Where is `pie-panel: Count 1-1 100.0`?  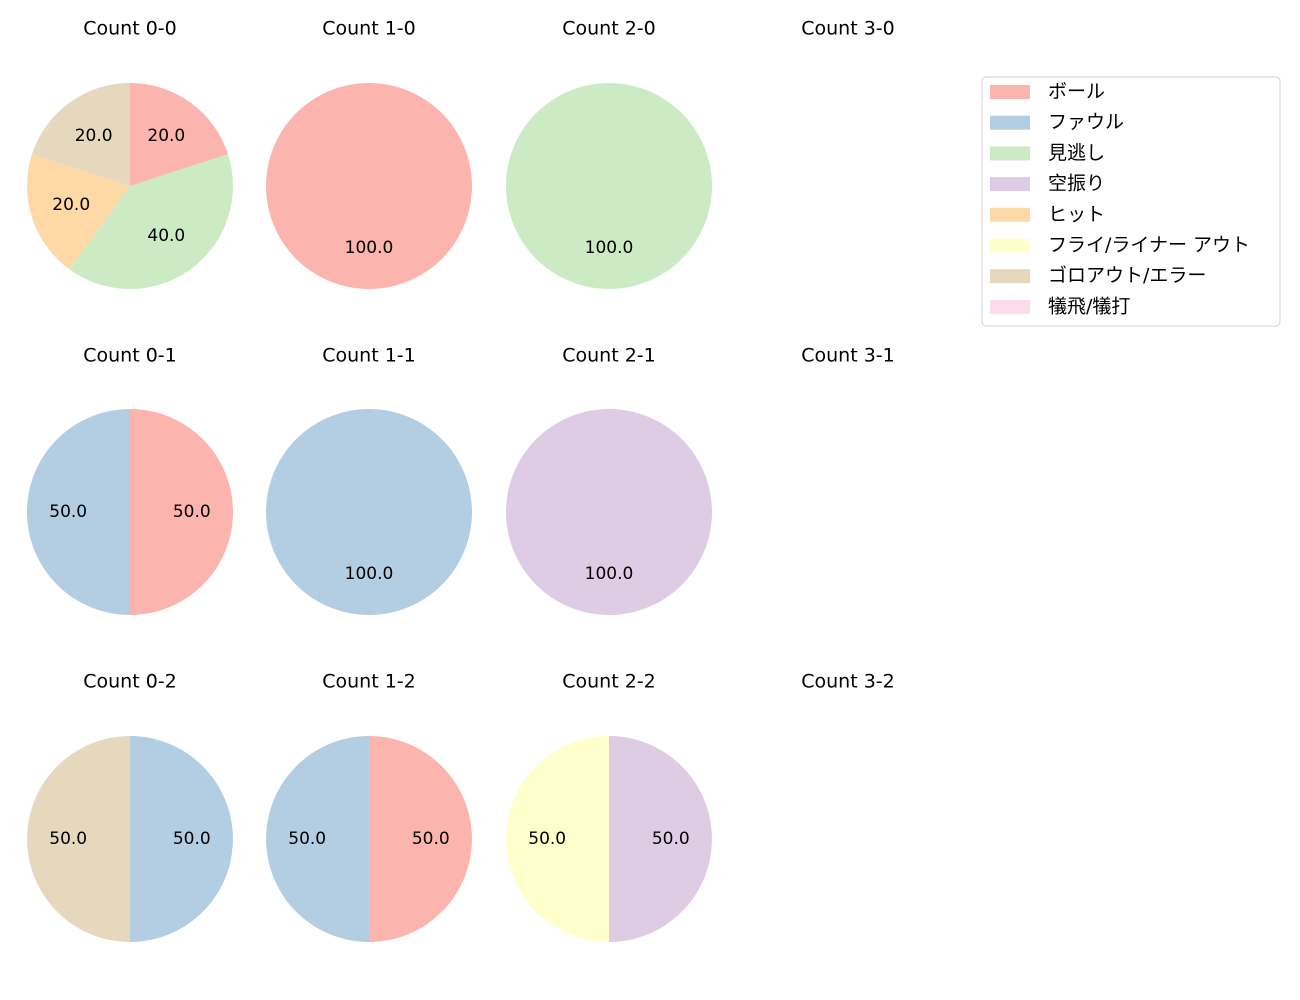 pie-panel: Count 1-1 100.0 is located at coordinates (369, 480).